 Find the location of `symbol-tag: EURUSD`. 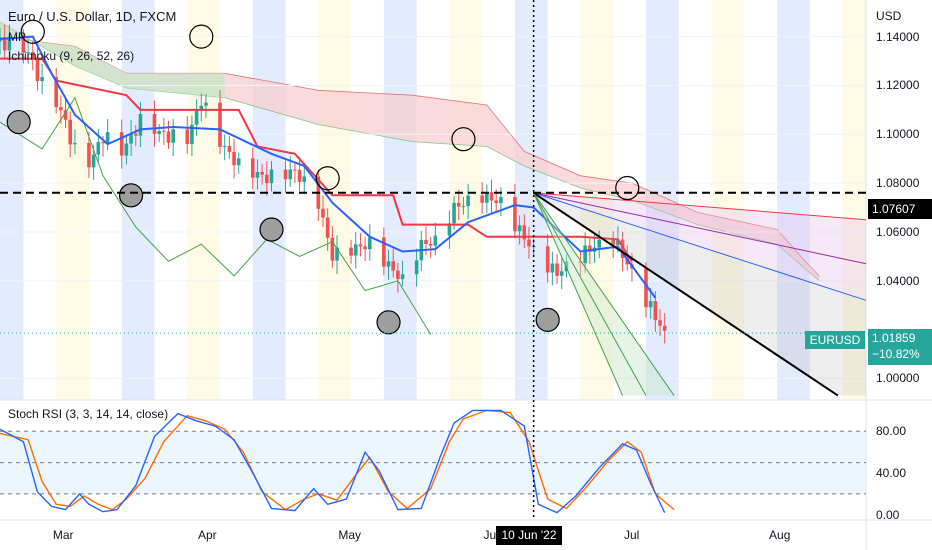

symbol-tag: EURUSD is located at coordinates (835, 340).